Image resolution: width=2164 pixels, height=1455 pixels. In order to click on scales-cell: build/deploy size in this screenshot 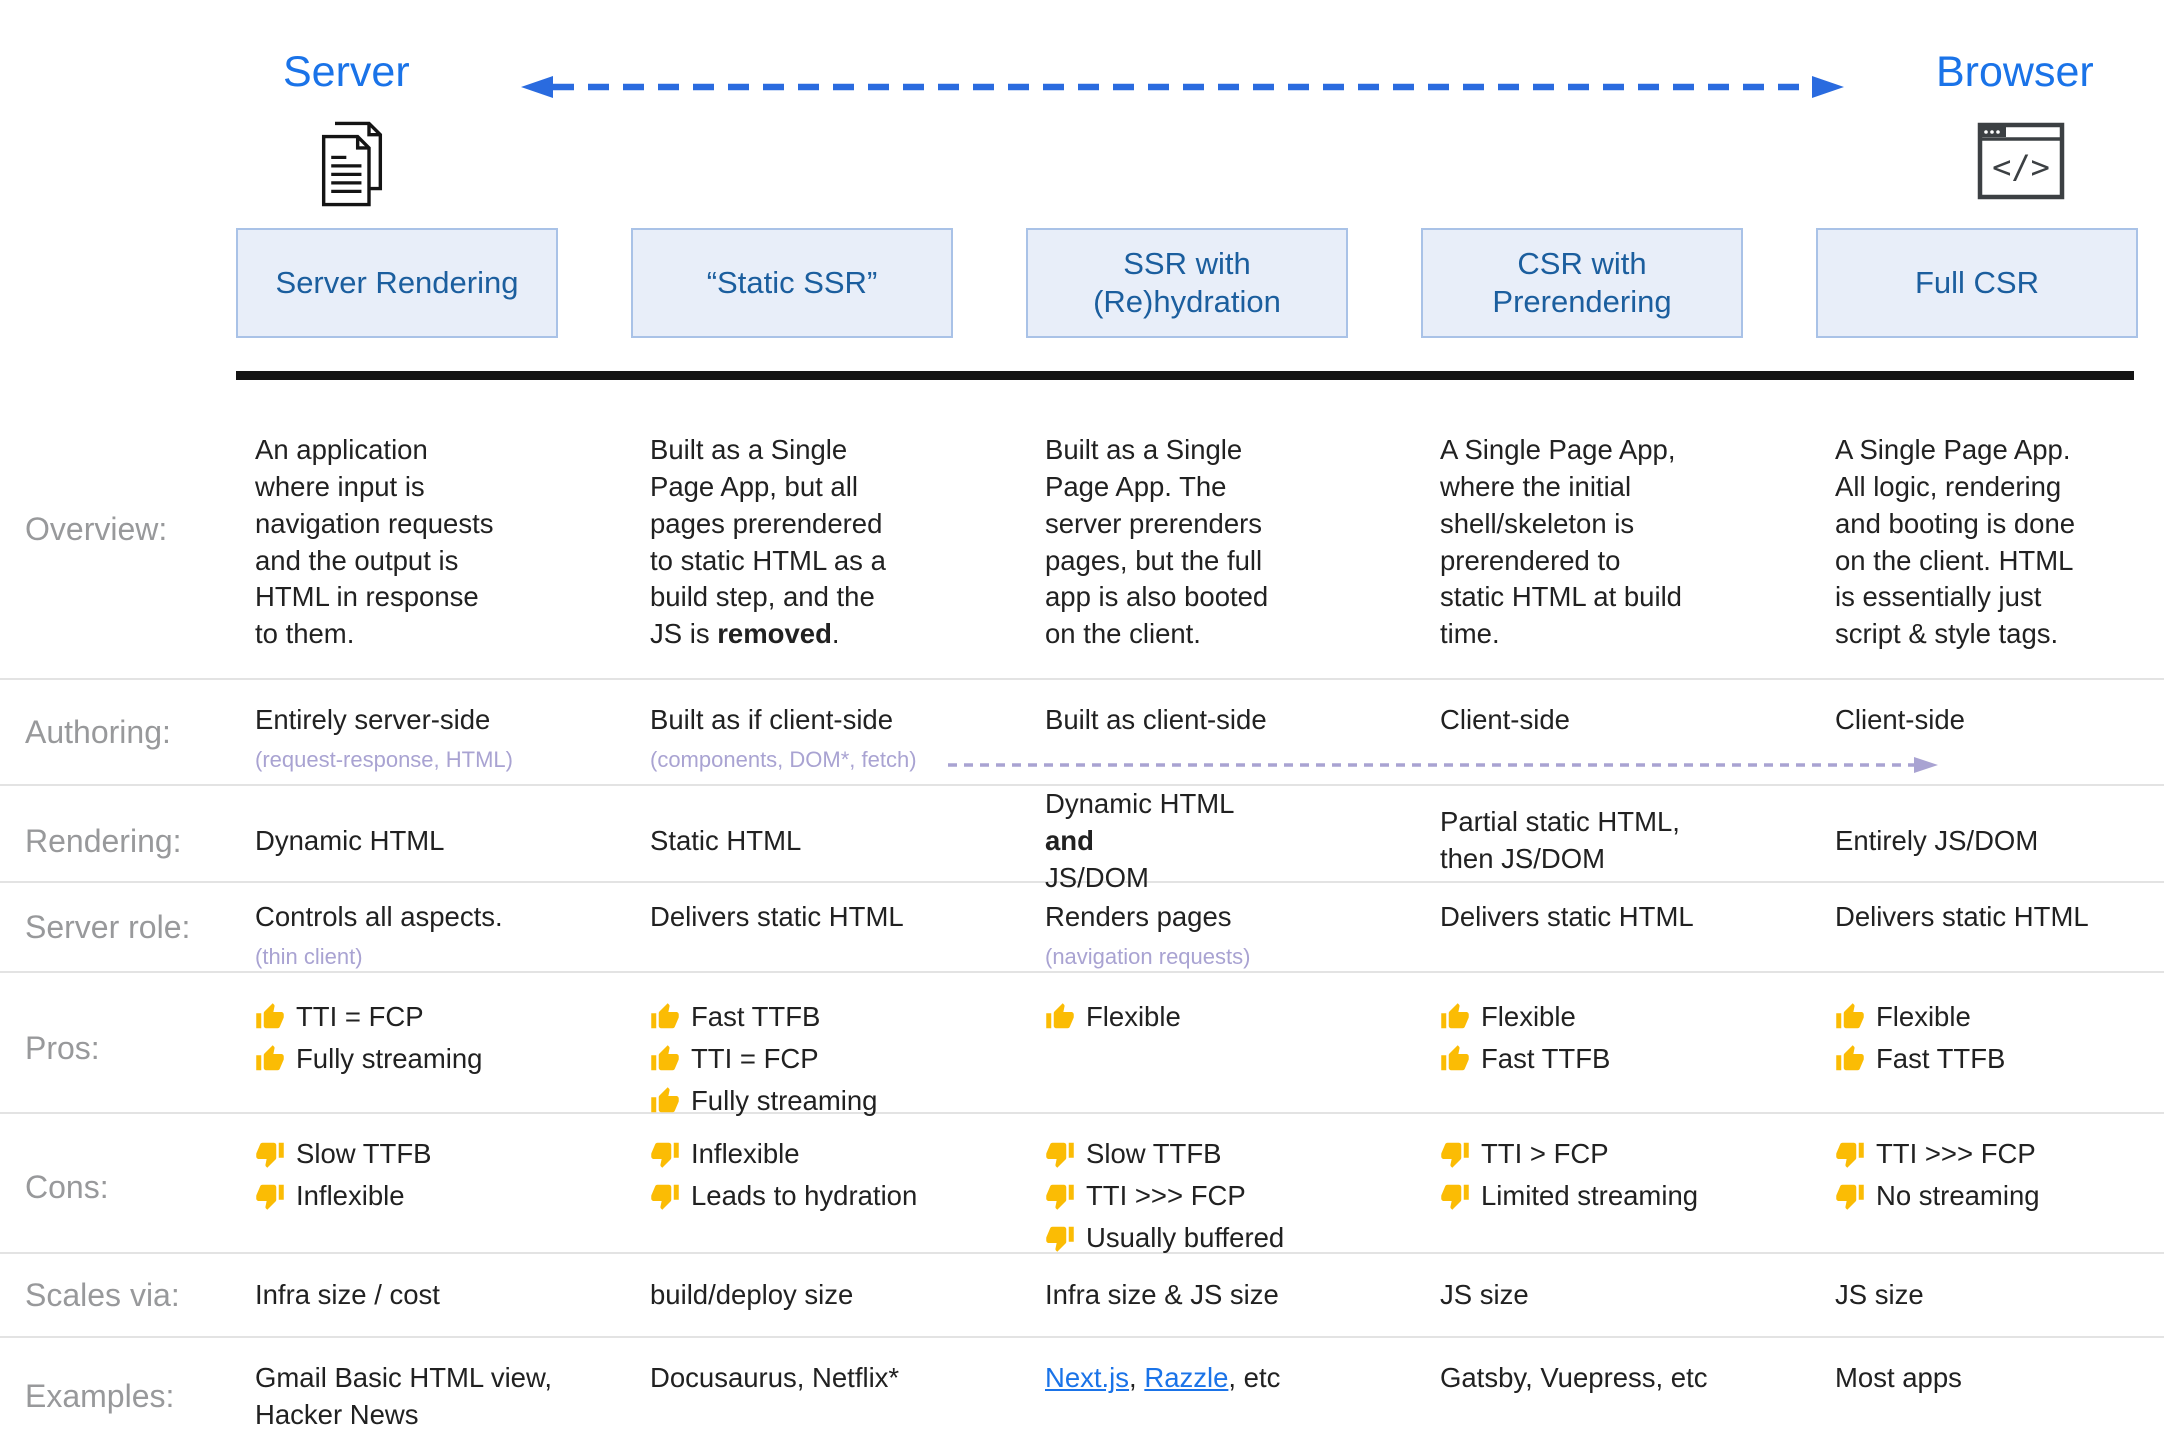, I will do `click(752, 1294)`.